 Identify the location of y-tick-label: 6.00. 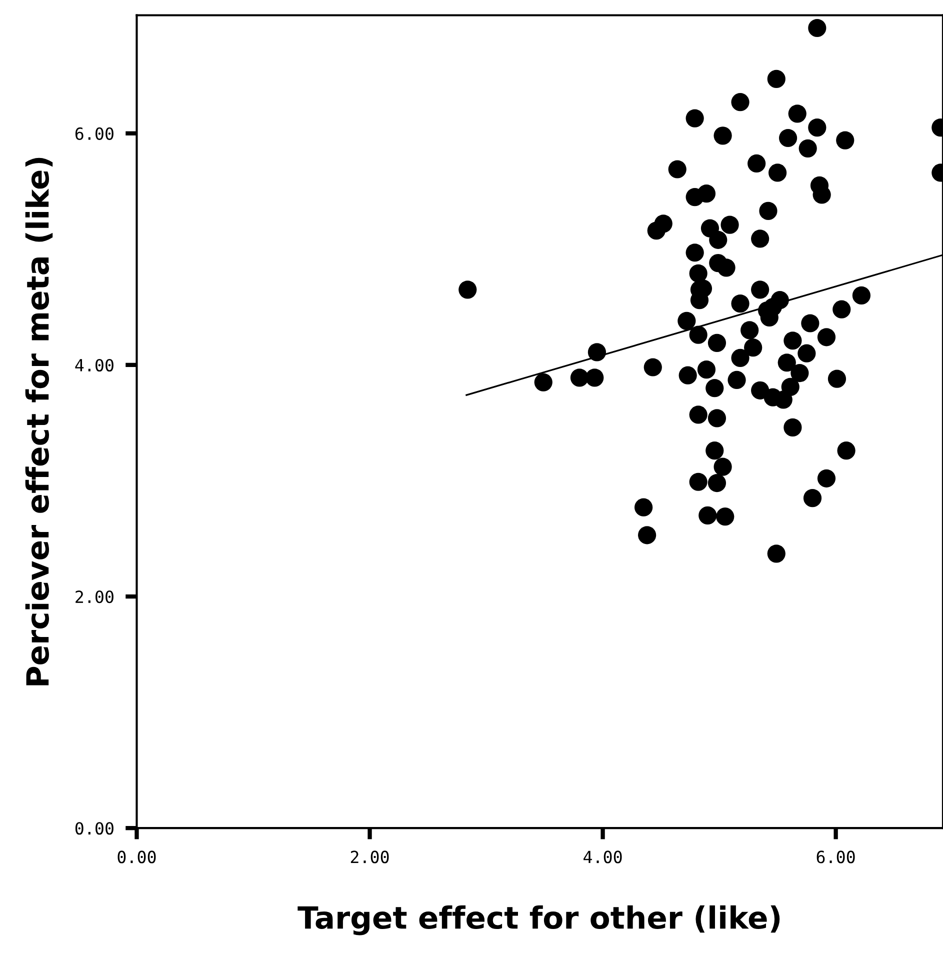
(94, 133).